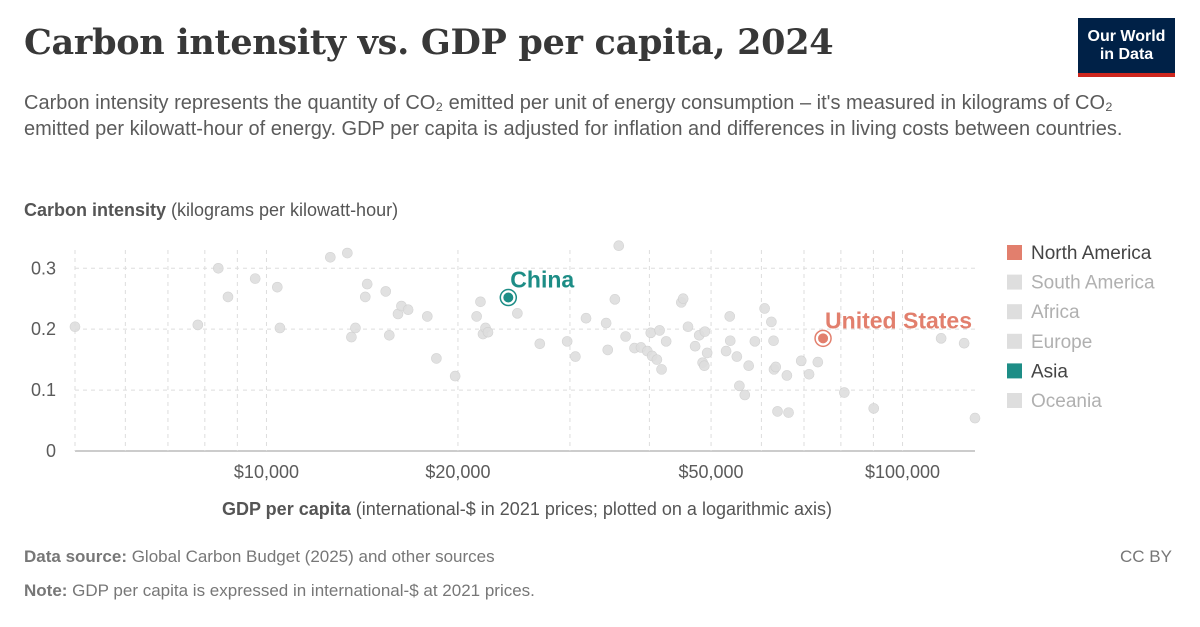 Image resolution: width=1200 pixels, height=627 pixels. Describe the element at coordinates (1126, 36) in the screenshot. I see `logo-line-1: Our World` at that location.